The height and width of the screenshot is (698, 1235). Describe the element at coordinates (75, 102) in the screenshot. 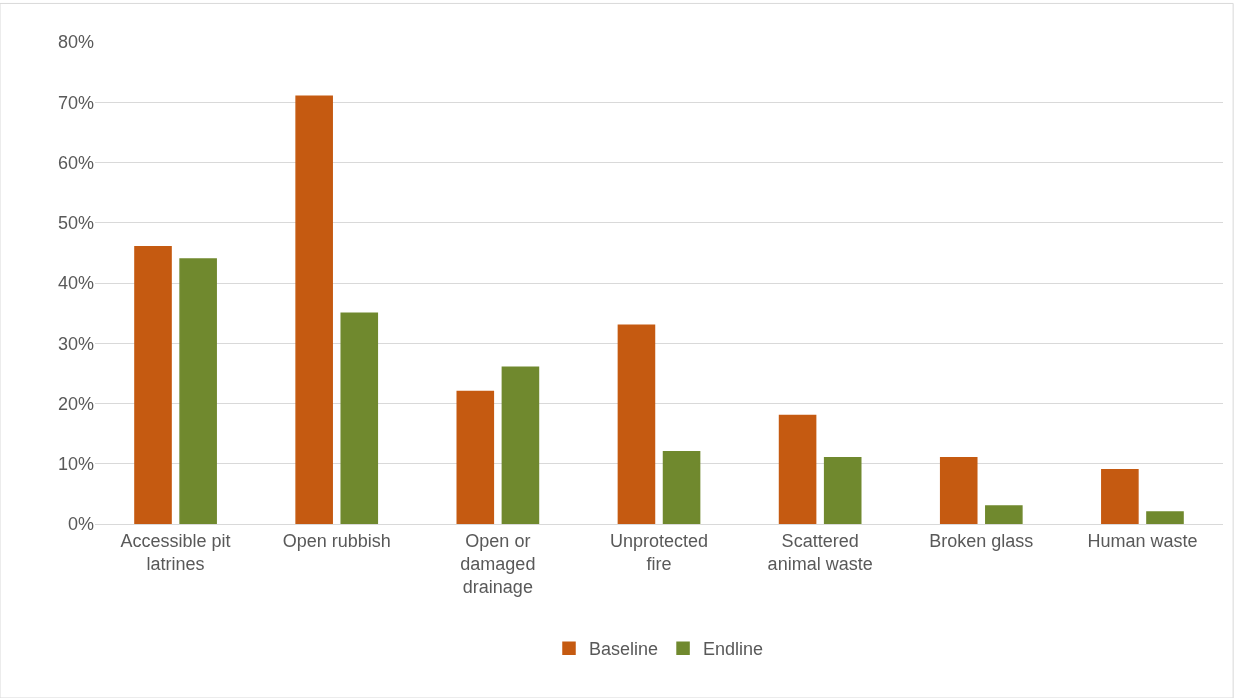

I see `y-tick-label: 70%` at that location.